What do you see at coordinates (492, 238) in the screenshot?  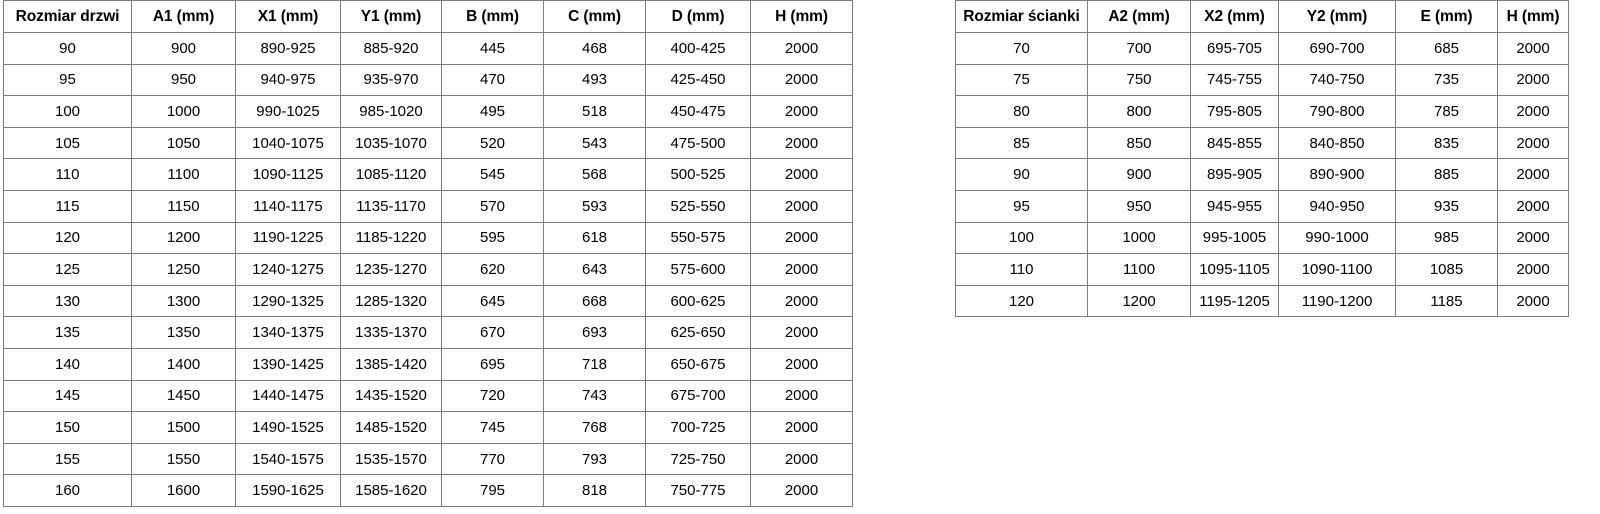 I see `door-cell-r6-c4: 595` at bounding box center [492, 238].